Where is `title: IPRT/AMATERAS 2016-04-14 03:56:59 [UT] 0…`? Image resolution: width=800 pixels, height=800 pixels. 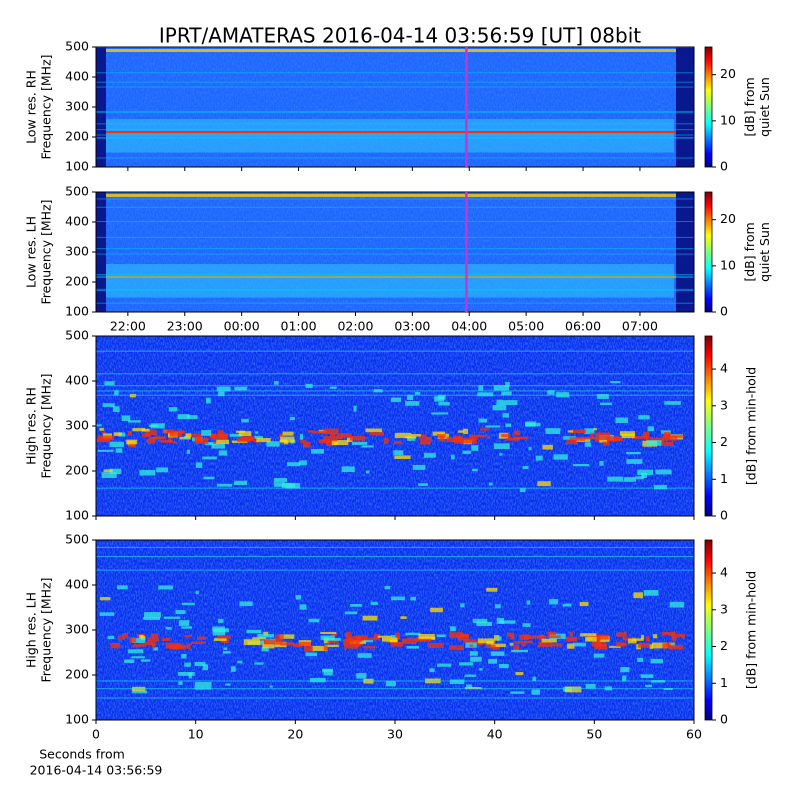
title: IPRT/AMATERAS 2016-04-14 03:56:59 [UT] 0… is located at coordinates (400, 36).